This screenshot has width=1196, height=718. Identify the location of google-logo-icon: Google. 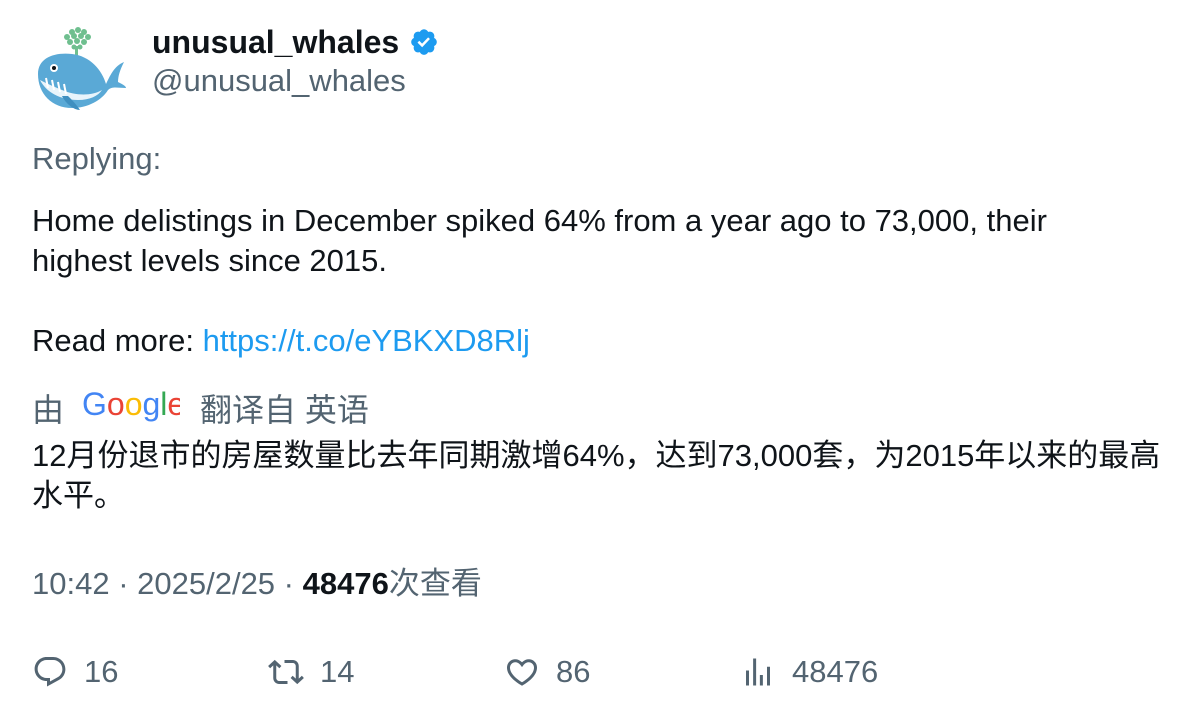
(133, 404).